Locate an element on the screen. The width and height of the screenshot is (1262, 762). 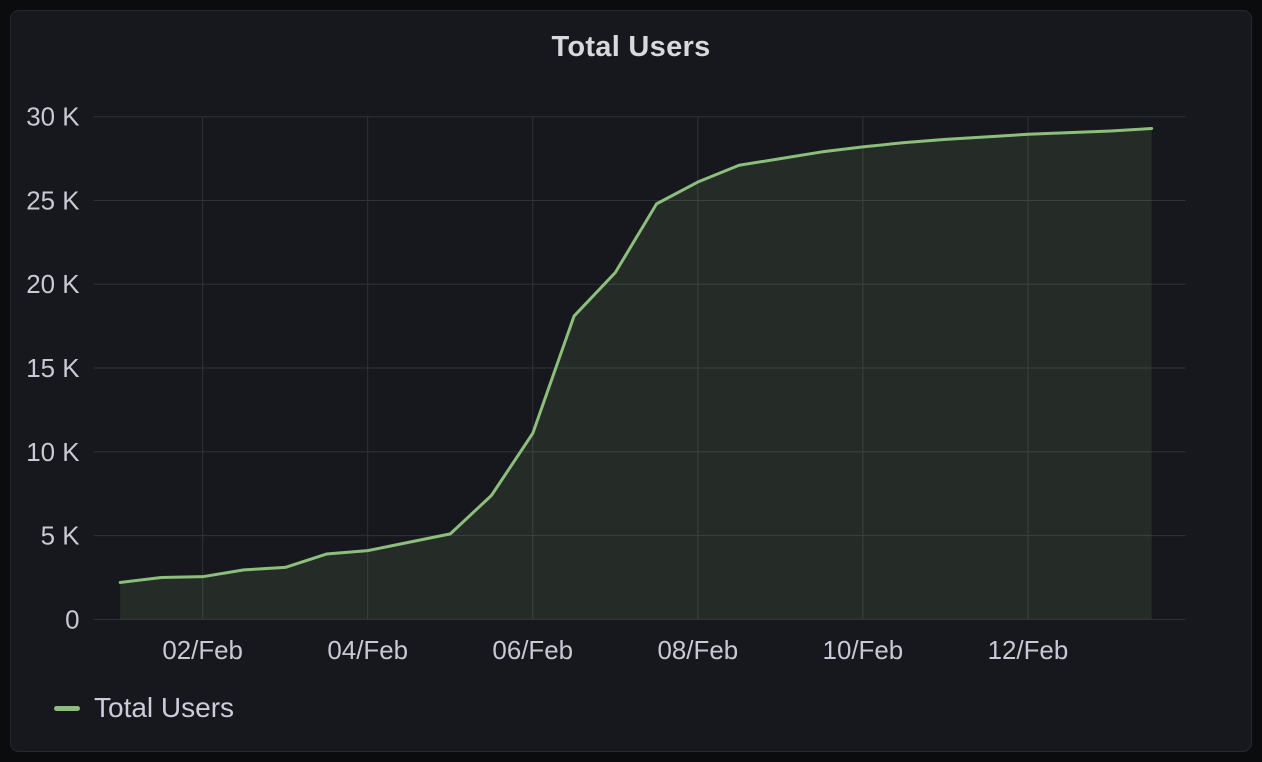
legend-item-total-users: Total Users is located at coordinates (144, 708).